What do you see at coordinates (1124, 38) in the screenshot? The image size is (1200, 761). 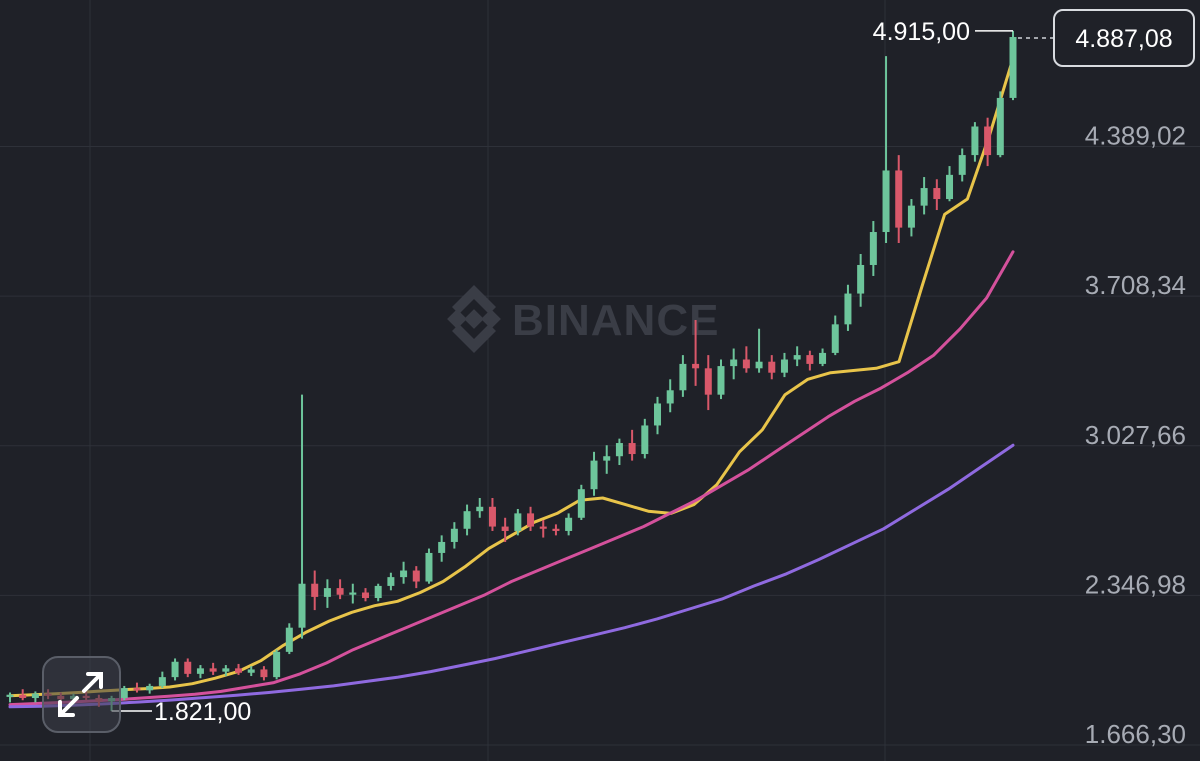 I see `current-price-box` at bounding box center [1124, 38].